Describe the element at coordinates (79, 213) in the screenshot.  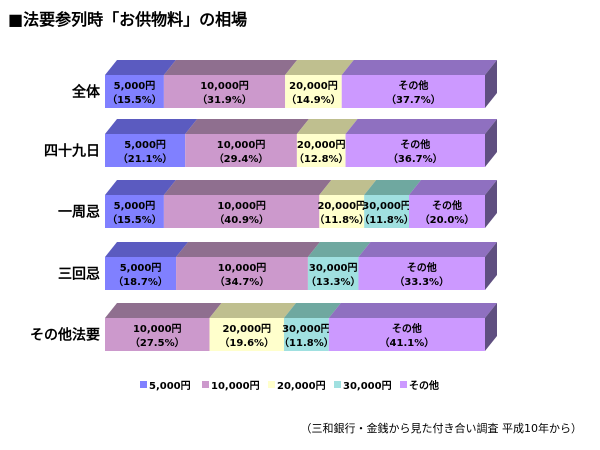
I see `category-label: 一周忌` at that location.